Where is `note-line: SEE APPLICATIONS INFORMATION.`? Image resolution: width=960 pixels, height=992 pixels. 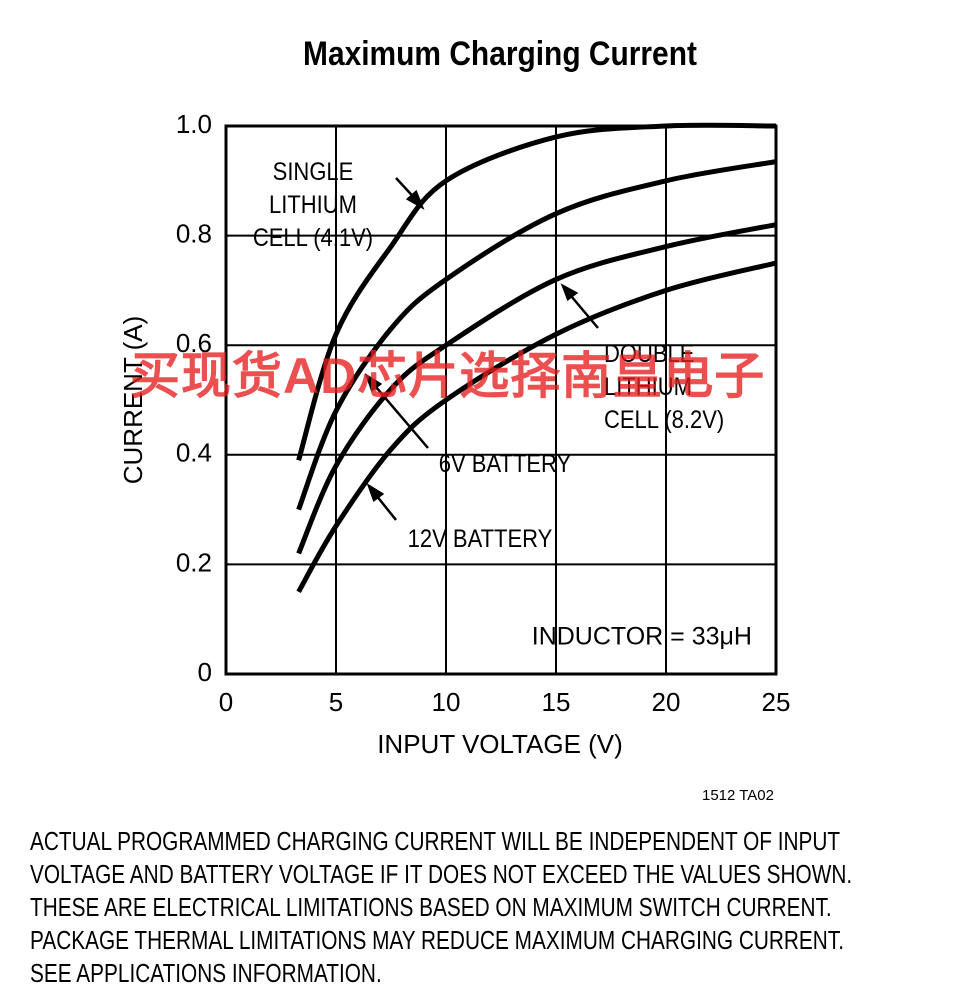
note-line: SEE APPLICATIONS INFORMATION. is located at coordinates (206, 973).